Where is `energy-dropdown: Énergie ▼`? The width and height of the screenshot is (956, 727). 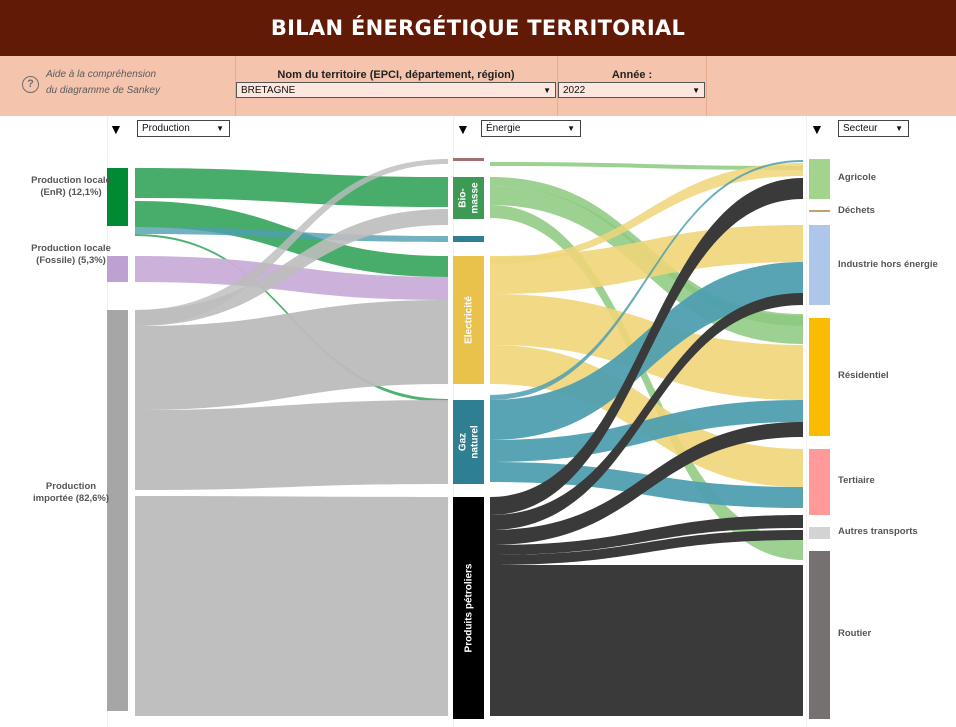 energy-dropdown: Énergie ▼ is located at coordinates (531, 128).